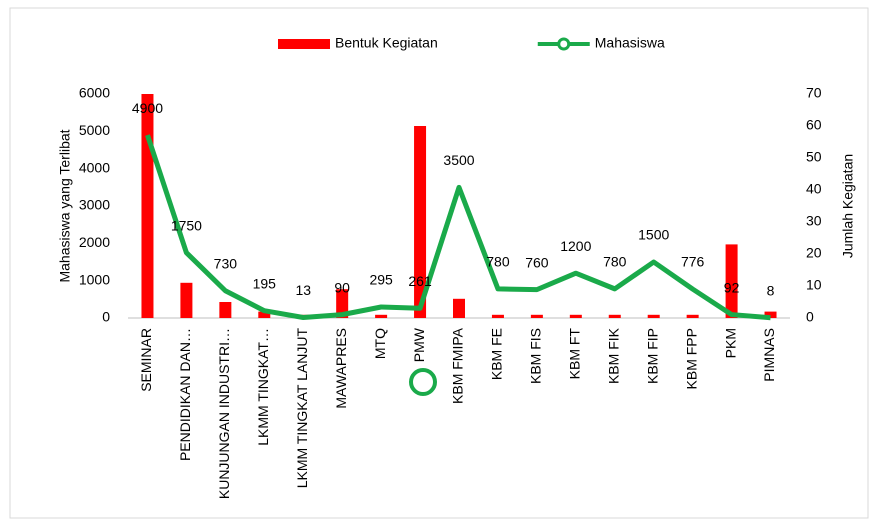 Image resolution: width=878 pixels, height=527 pixels. I want to click on y2-tick-label: 20, so click(814, 253).